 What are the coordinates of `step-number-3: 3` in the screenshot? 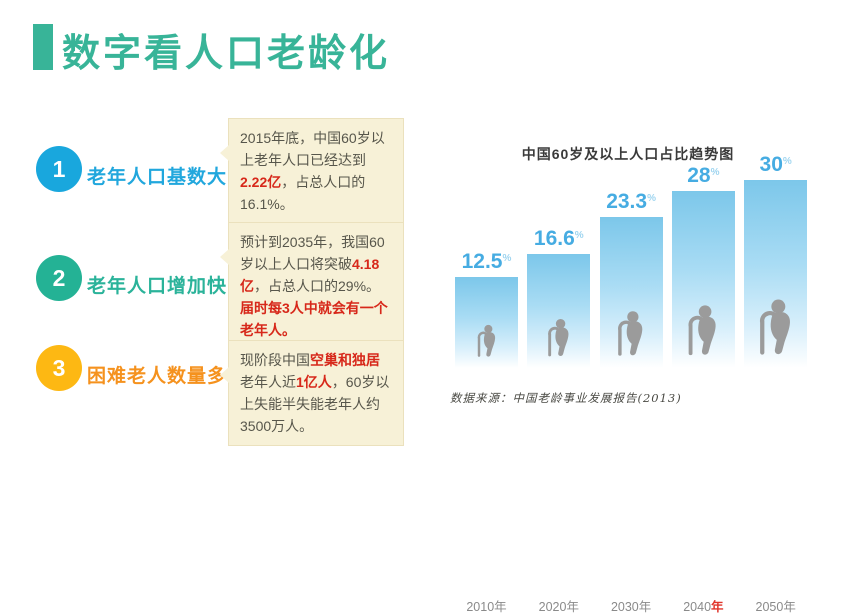 It's located at (59, 367).